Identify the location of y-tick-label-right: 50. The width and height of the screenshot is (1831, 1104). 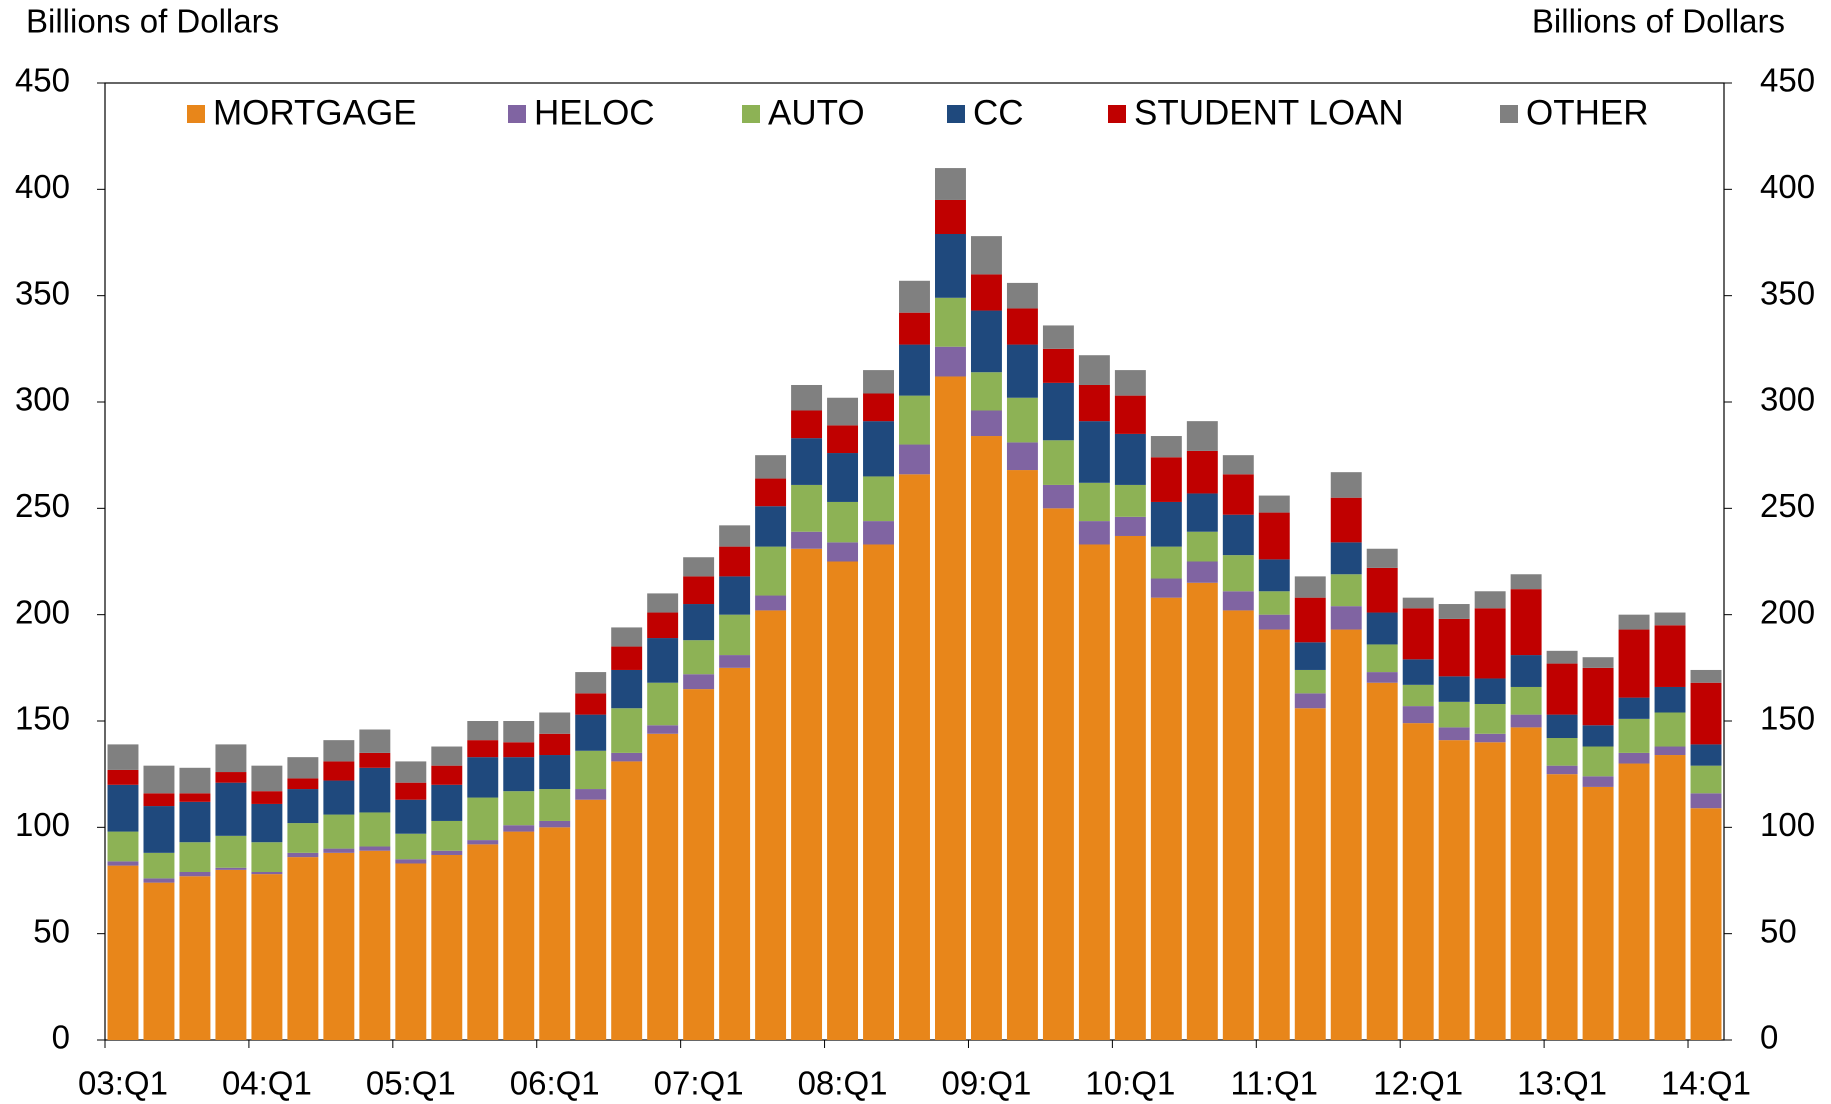
(1778, 930).